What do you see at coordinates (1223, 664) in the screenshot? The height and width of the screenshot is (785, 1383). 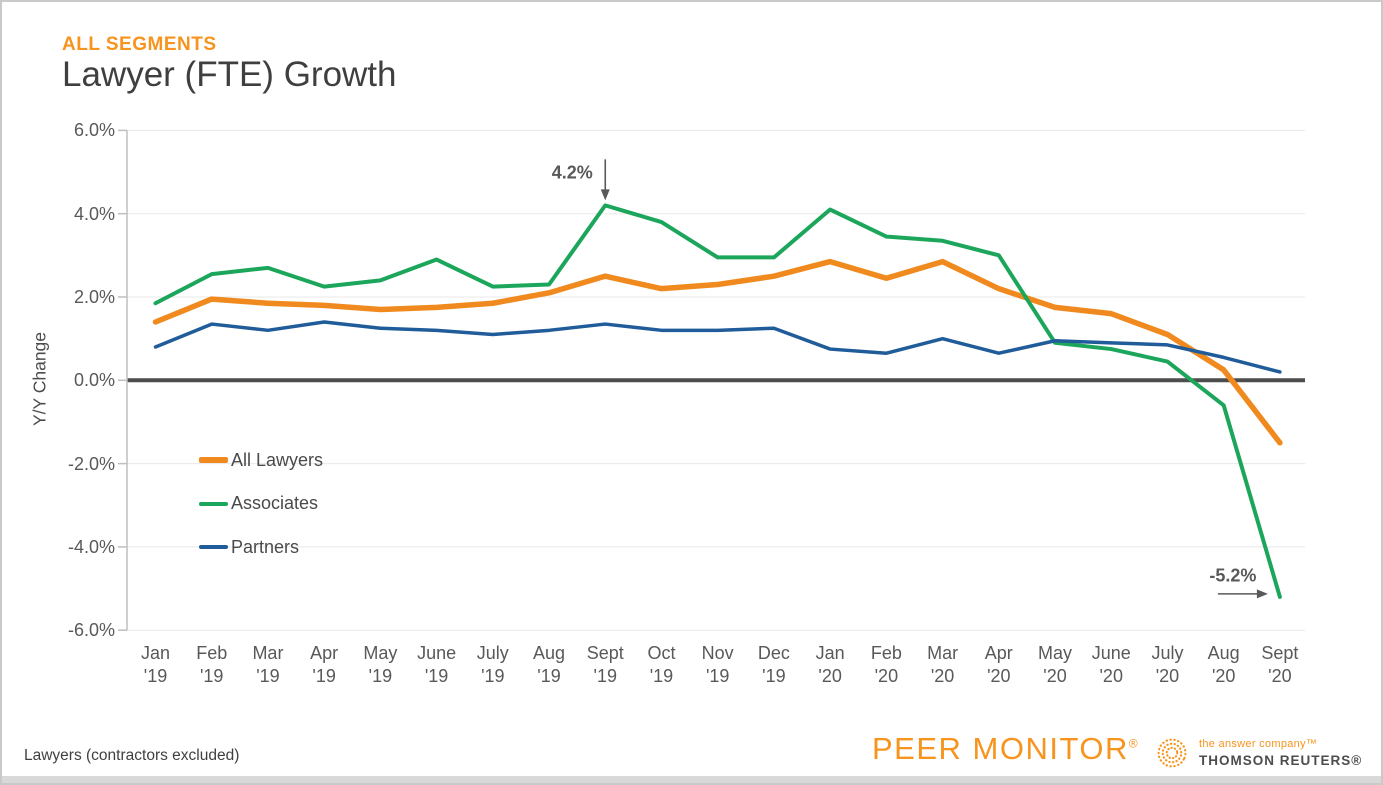 I see `x-tick-label: Aug '20` at bounding box center [1223, 664].